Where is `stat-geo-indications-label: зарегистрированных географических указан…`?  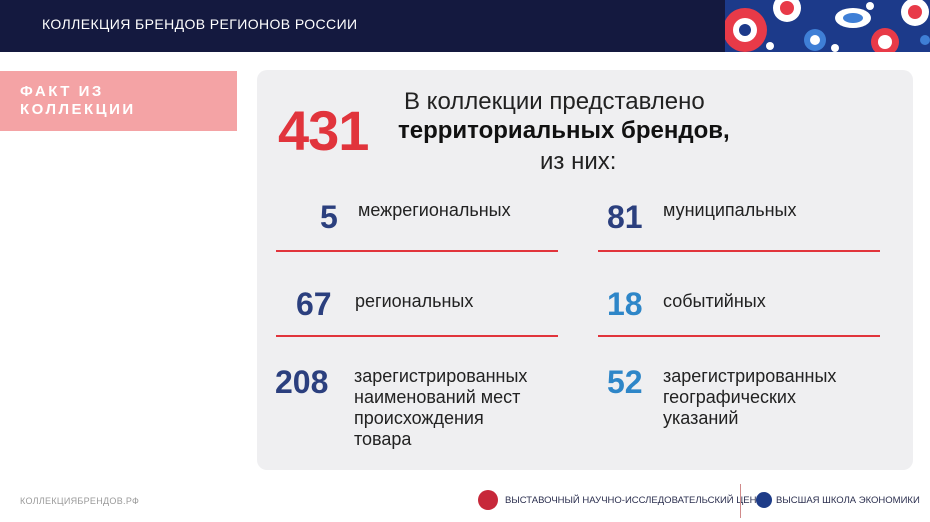 stat-geo-indications-label: зарегистрированных географических указан… is located at coordinates (749, 397).